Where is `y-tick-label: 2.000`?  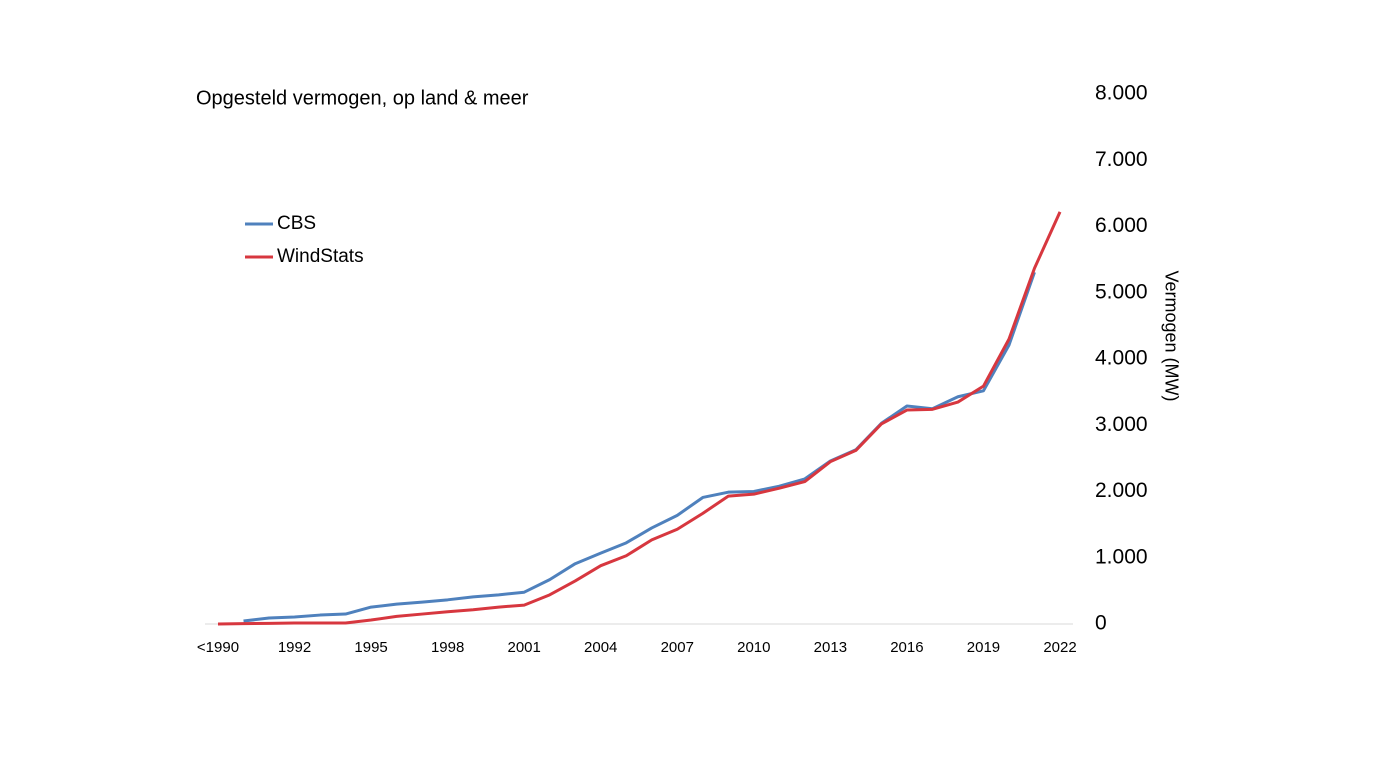
y-tick-label: 2.000 is located at coordinates (1121, 490).